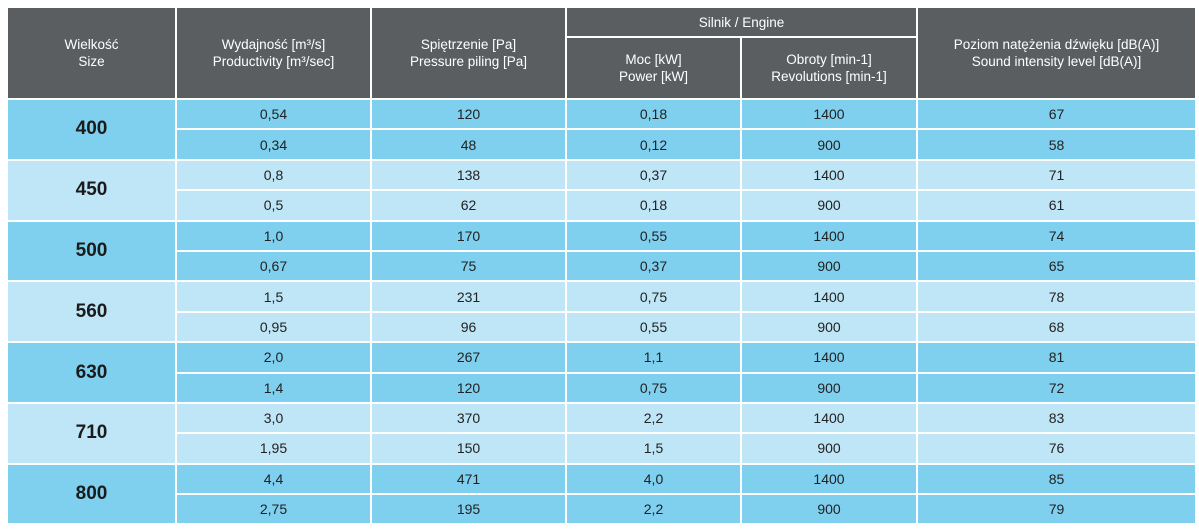  What do you see at coordinates (468, 144) in the screenshot?
I see `pressure-cell: 48` at bounding box center [468, 144].